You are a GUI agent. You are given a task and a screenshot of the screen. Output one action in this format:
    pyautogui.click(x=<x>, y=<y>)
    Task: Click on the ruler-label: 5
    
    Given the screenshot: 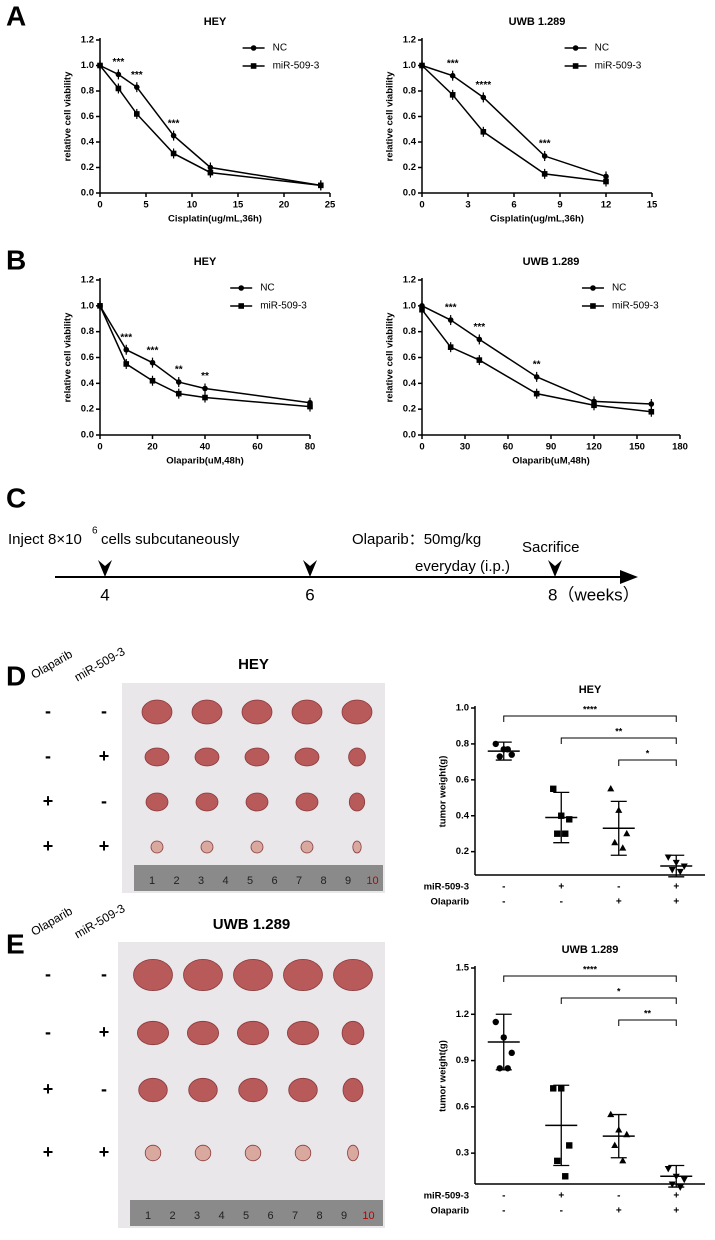 What is the action you would take?
    pyautogui.click(x=250, y=881)
    